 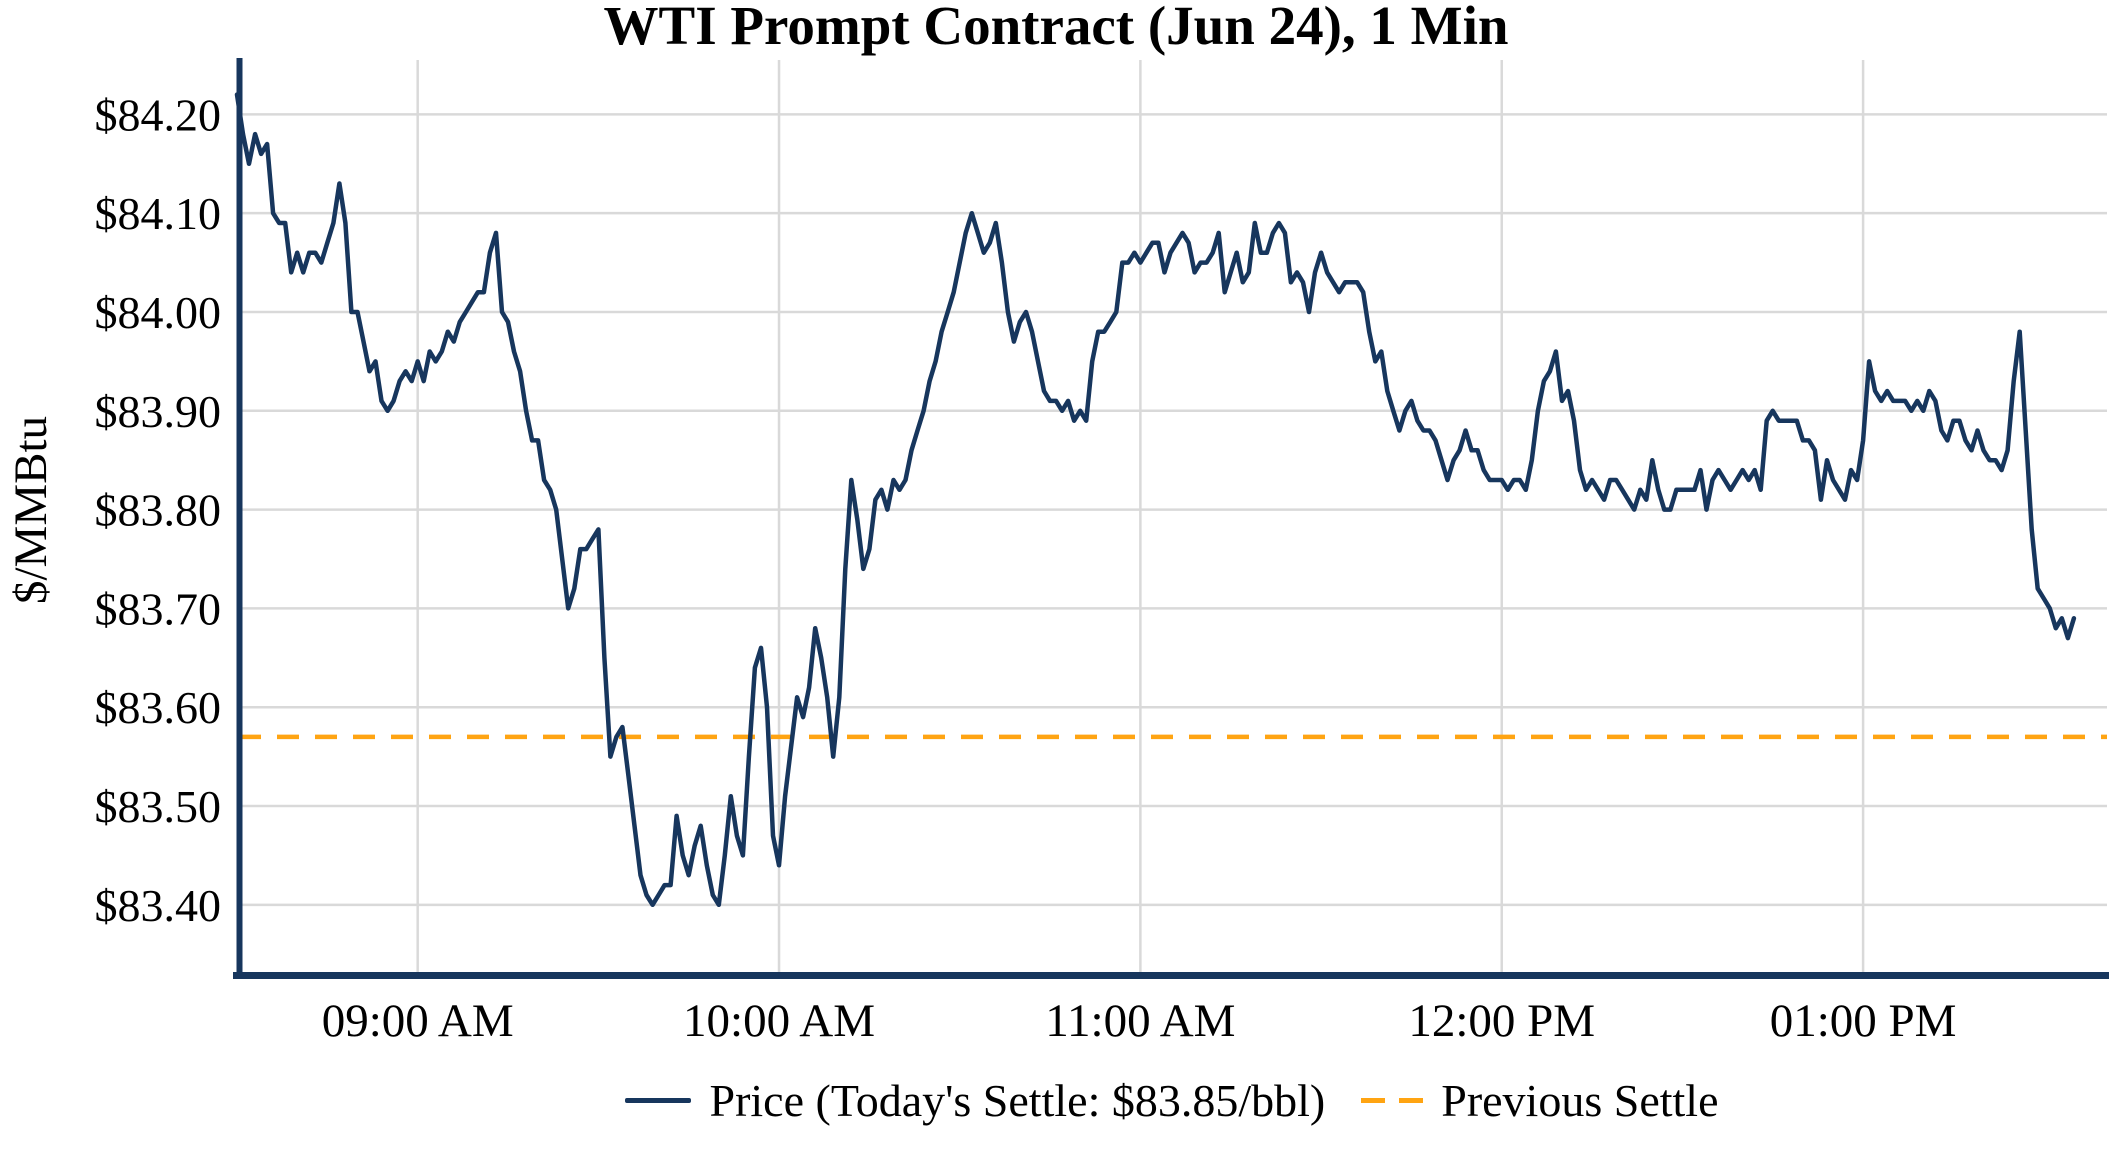 What do you see at coordinates (158, 707) in the screenshot?
I see `y-tick-label: $83.60` at bounding box center [158, 707].